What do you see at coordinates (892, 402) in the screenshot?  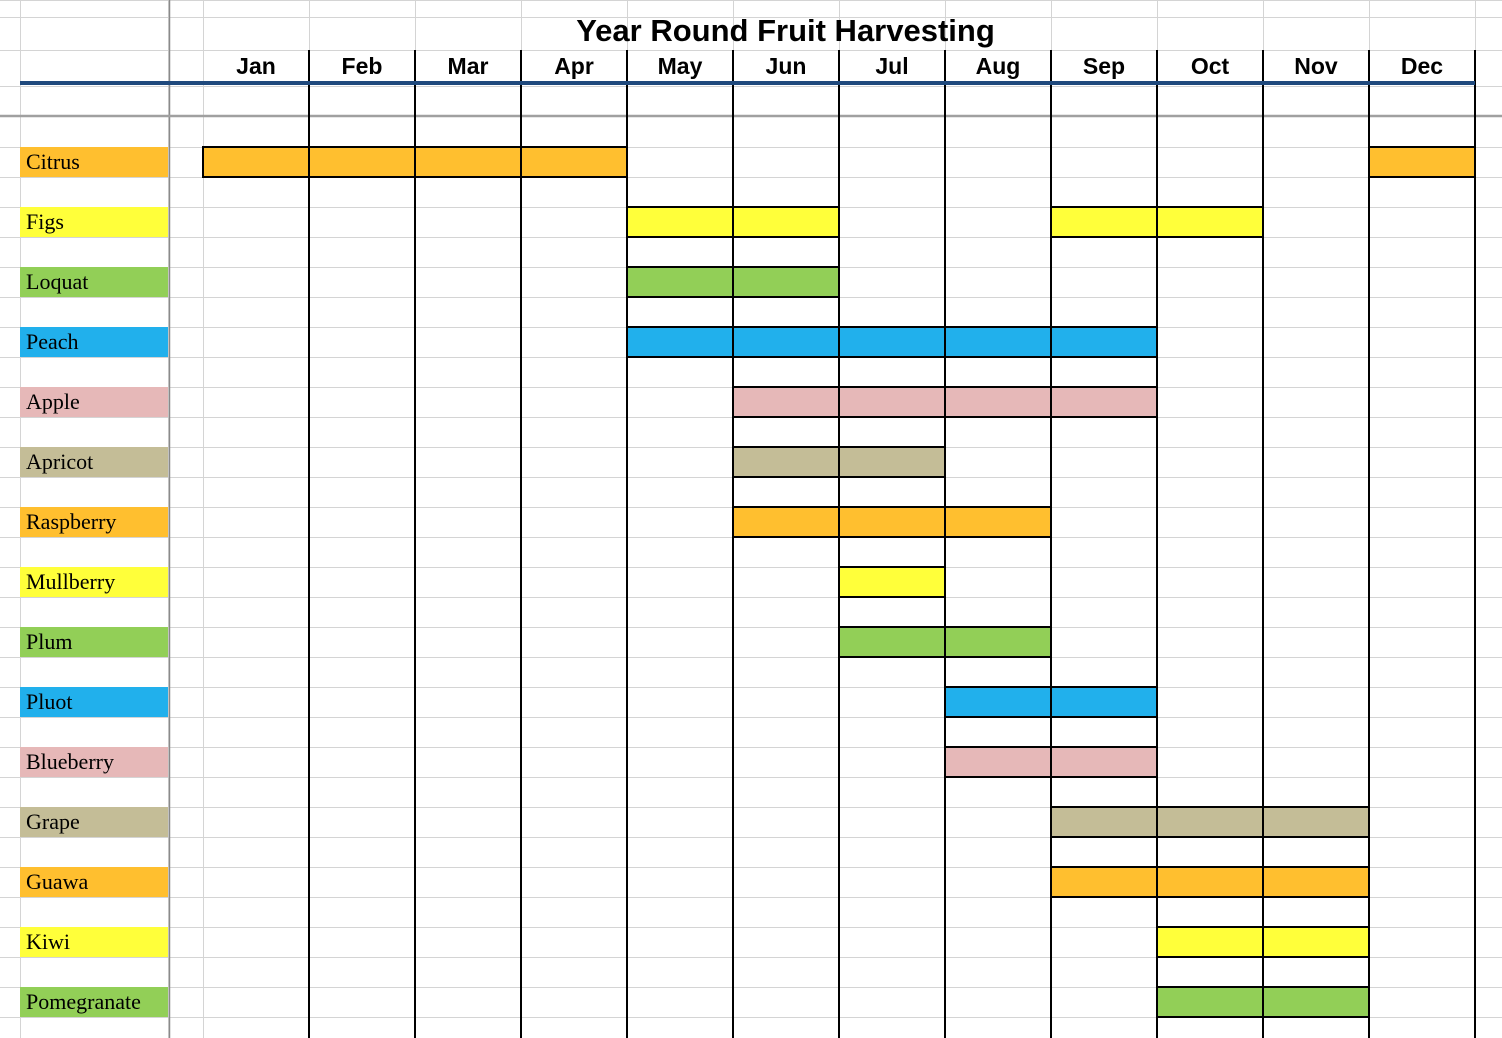 I see `harvest-cell-apple-jul` at bounding box center [892, 402].